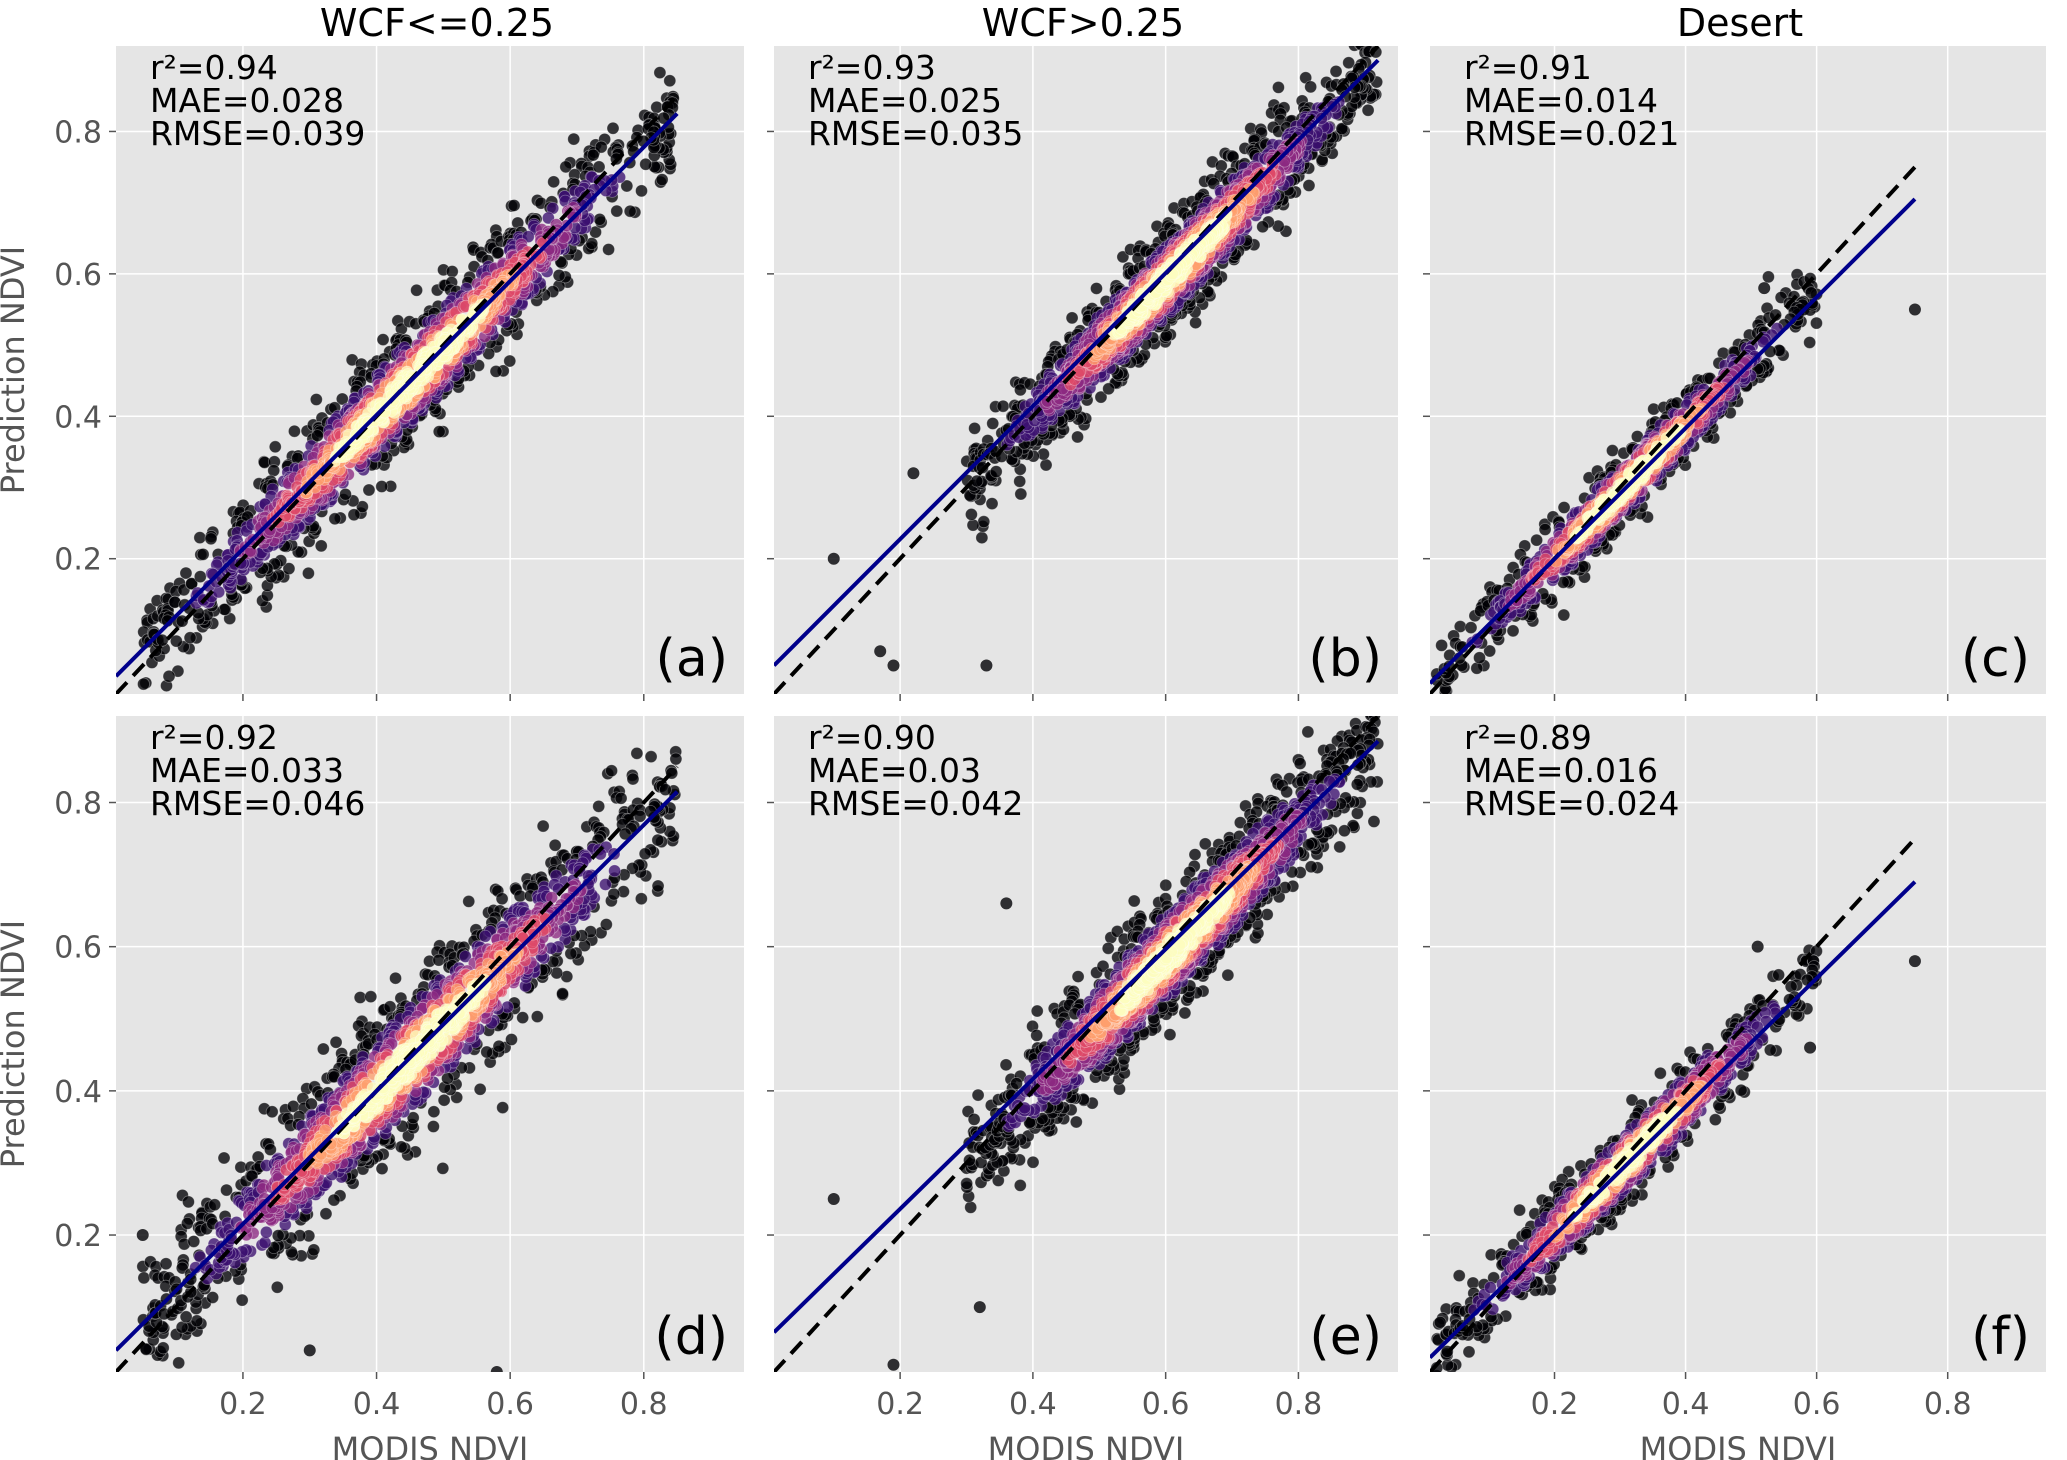 Image resolution: width=2067 pixels, height=1460 pixels. Describe the element at coordinates (16, 370) in the screenshot. I see `y-axis-label: Prediction NDVI` at that location.